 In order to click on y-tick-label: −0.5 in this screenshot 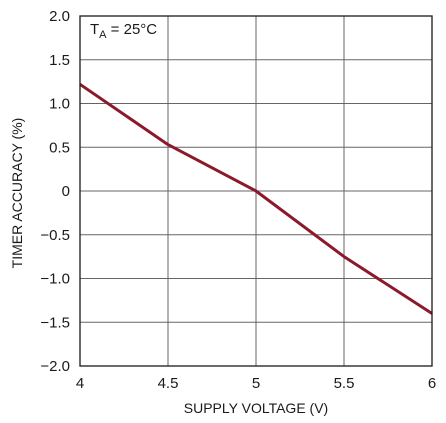, I will do `click(55, 235)`.